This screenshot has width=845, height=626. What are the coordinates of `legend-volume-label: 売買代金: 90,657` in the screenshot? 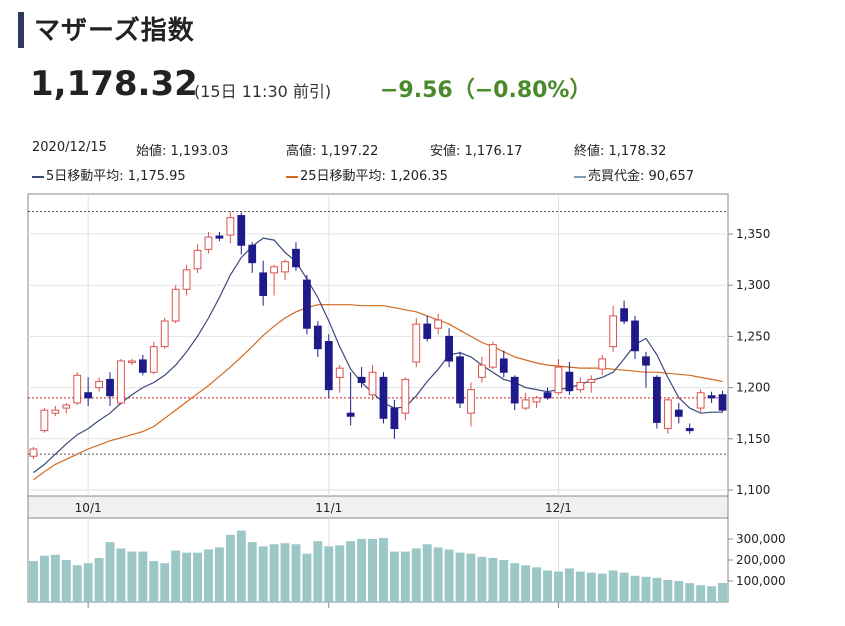 It's located at (641, 176).